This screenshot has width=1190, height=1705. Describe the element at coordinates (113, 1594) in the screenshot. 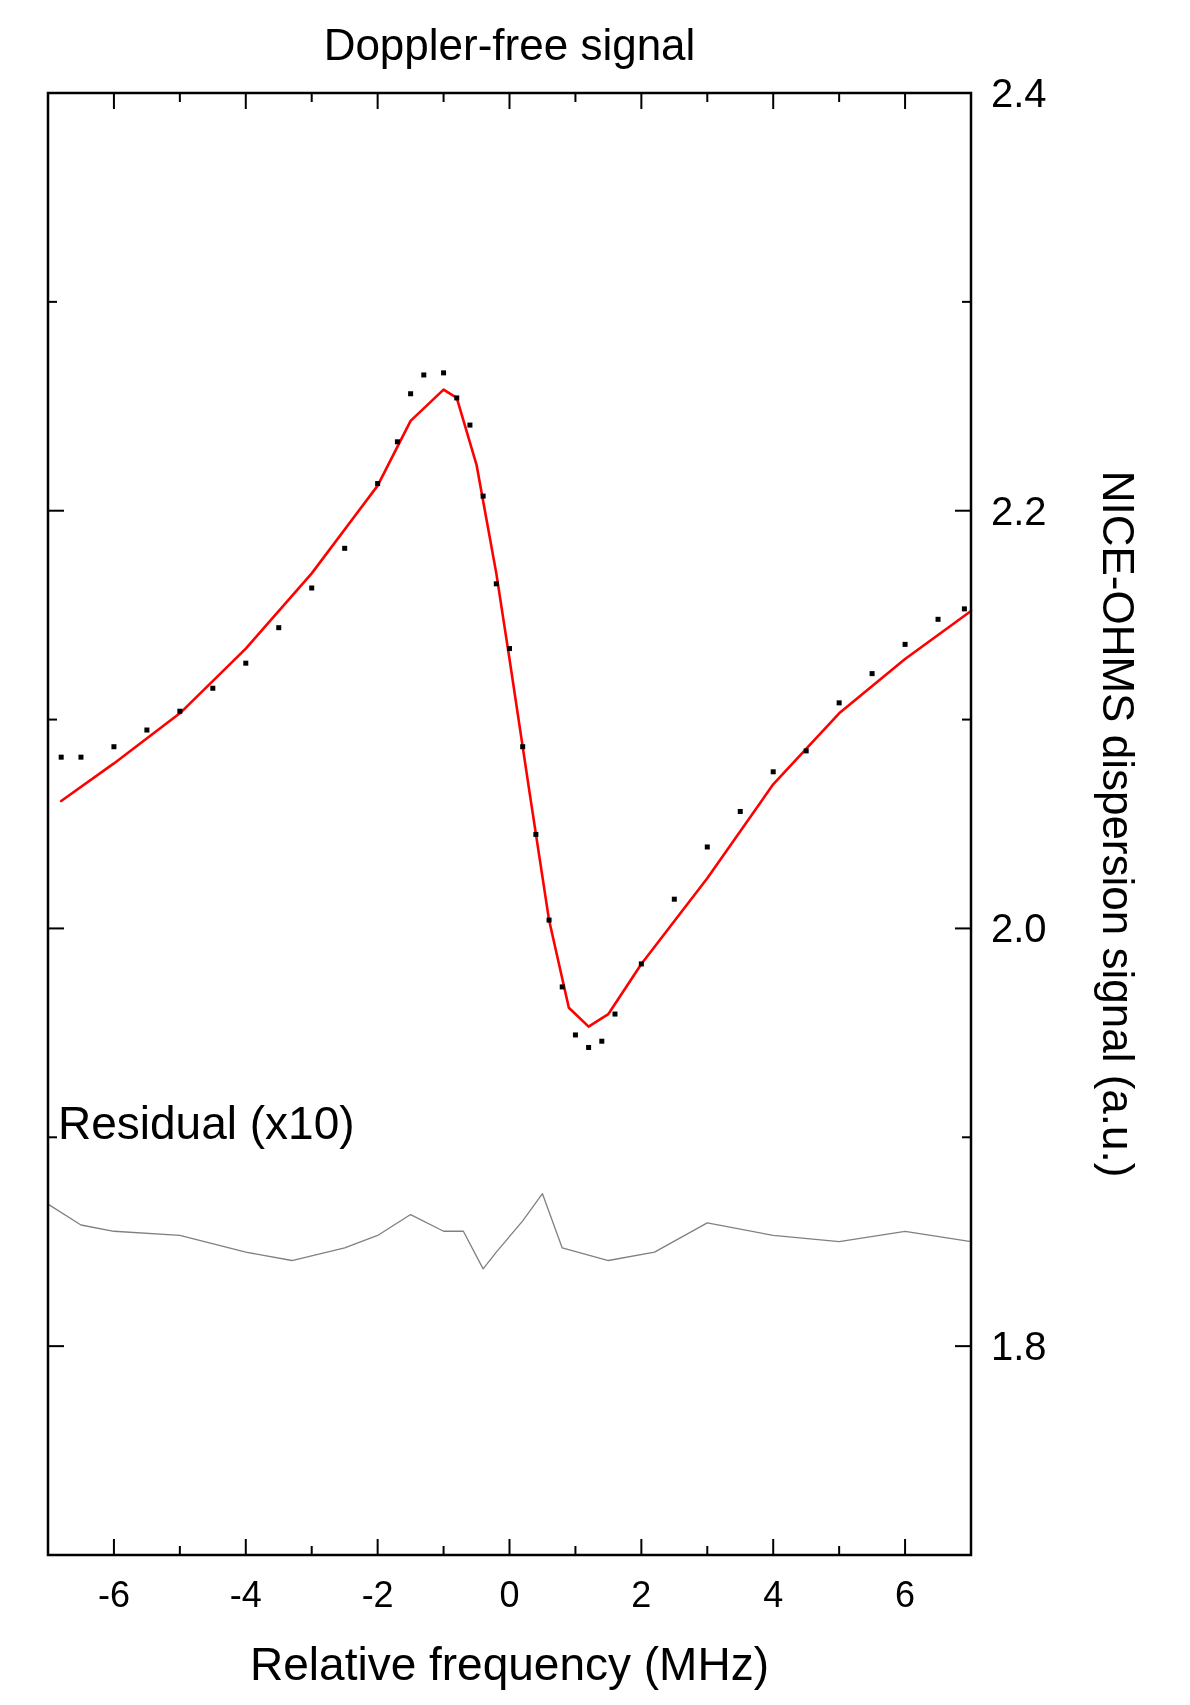

I see `x-tick-label: -6` at that location.